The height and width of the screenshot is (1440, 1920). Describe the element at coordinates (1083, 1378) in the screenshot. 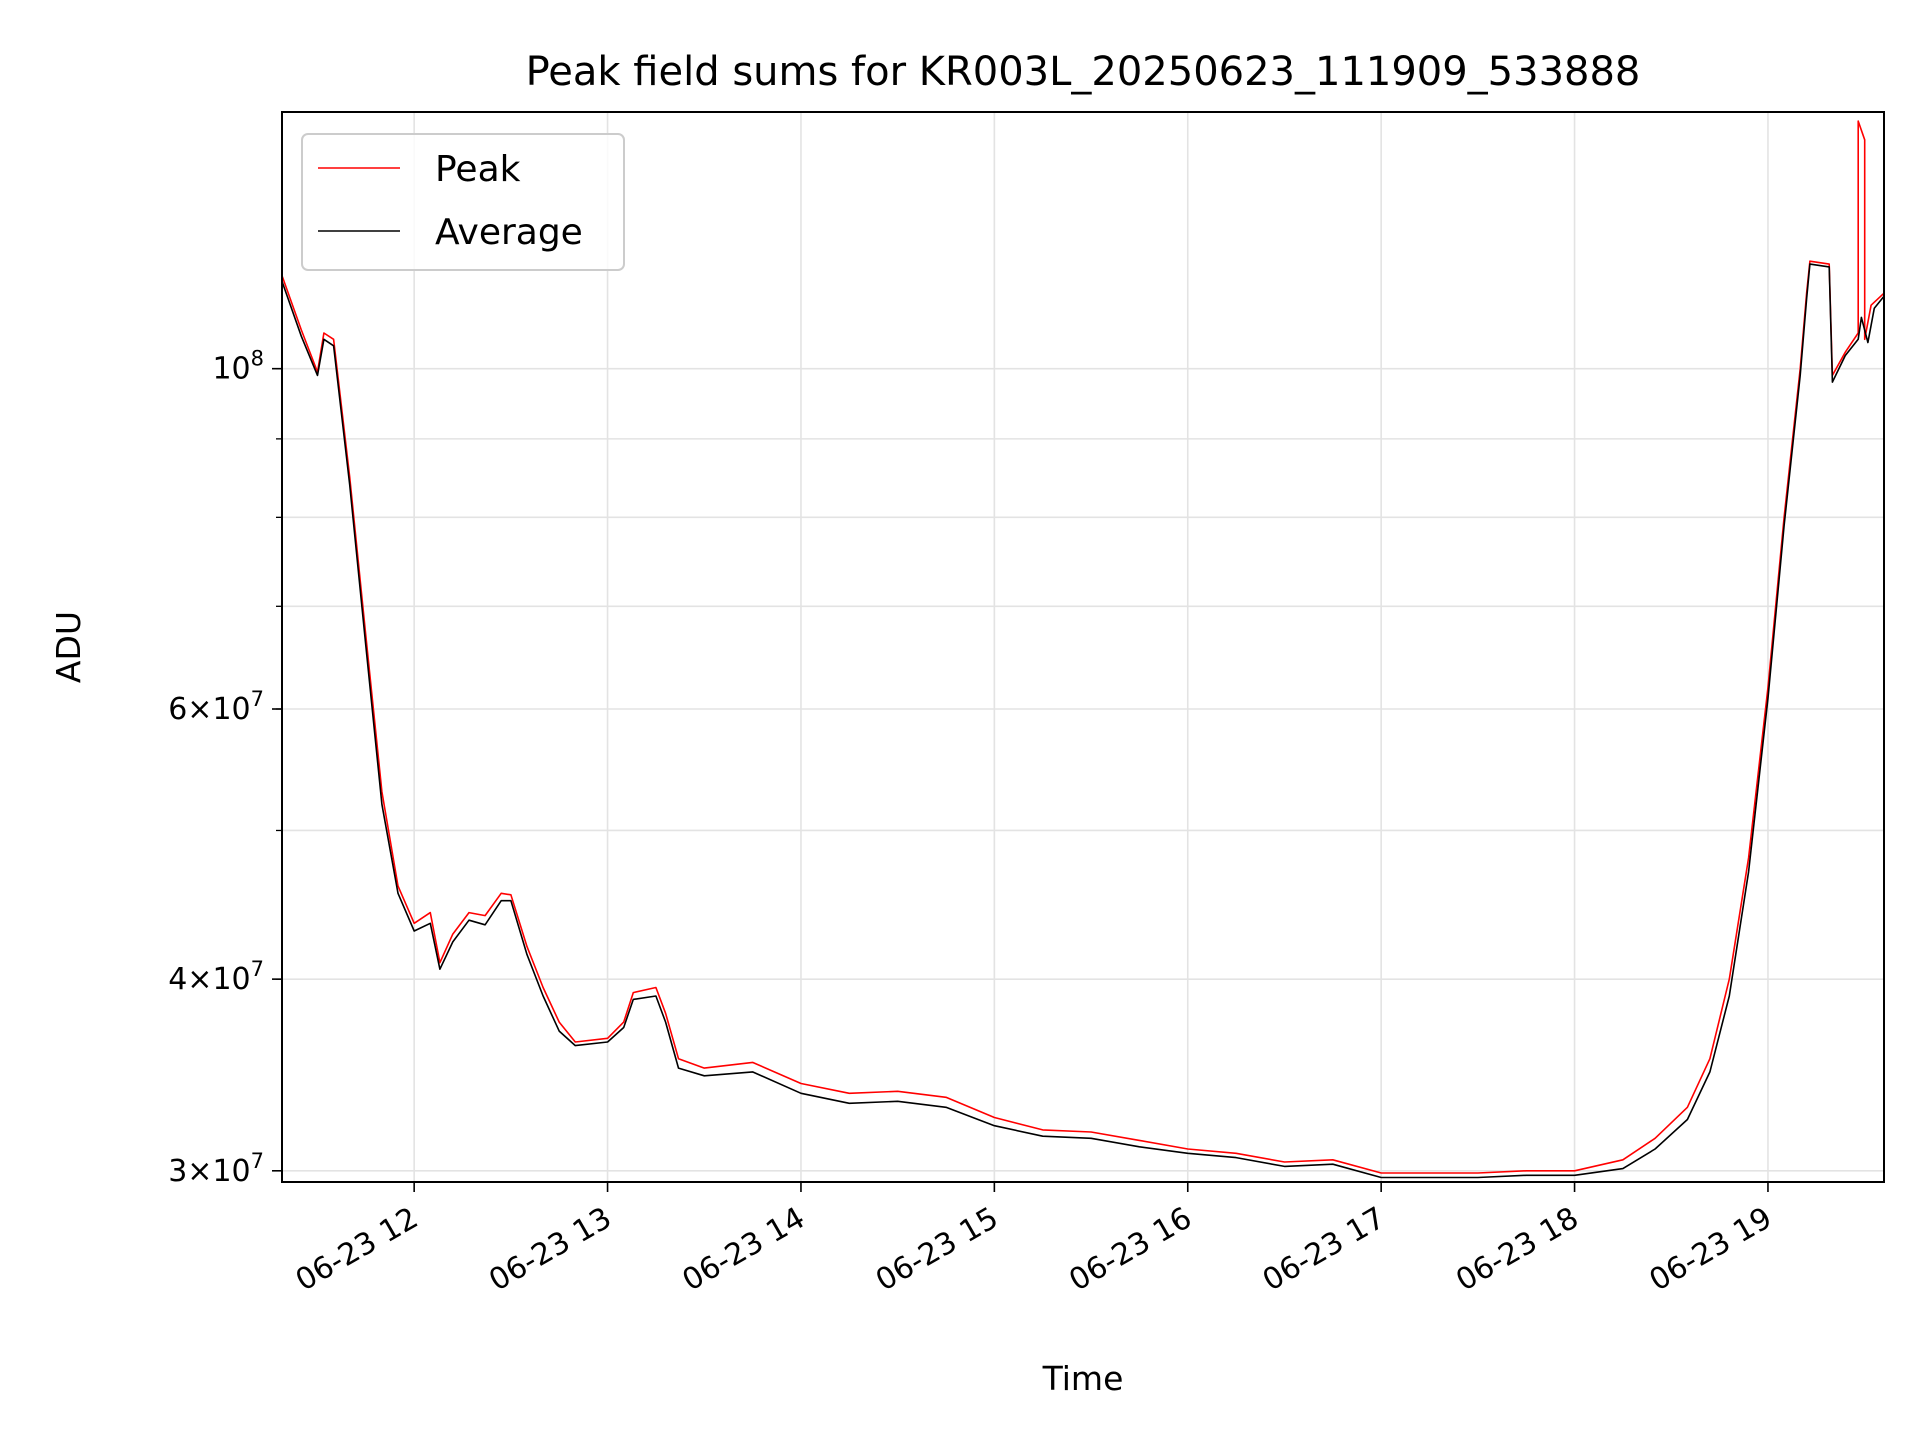

I see `x-axis-label: Time` at that location.